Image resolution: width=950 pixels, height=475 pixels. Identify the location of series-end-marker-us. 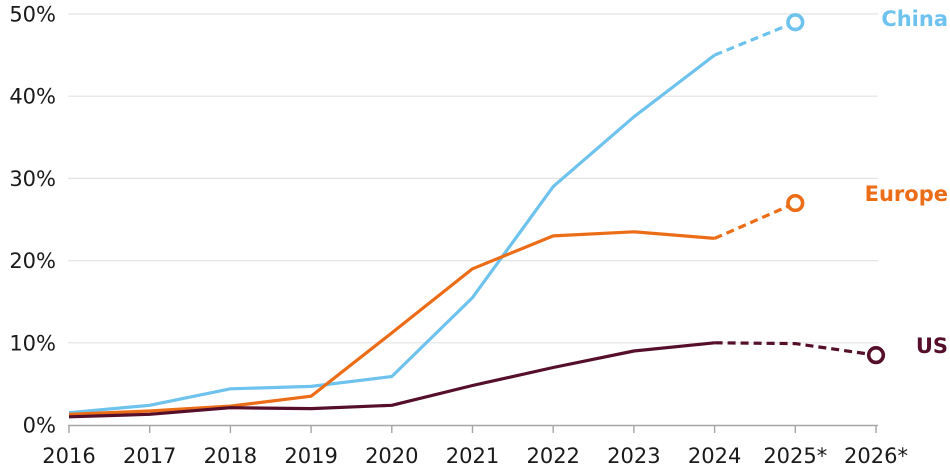
(876, 355).